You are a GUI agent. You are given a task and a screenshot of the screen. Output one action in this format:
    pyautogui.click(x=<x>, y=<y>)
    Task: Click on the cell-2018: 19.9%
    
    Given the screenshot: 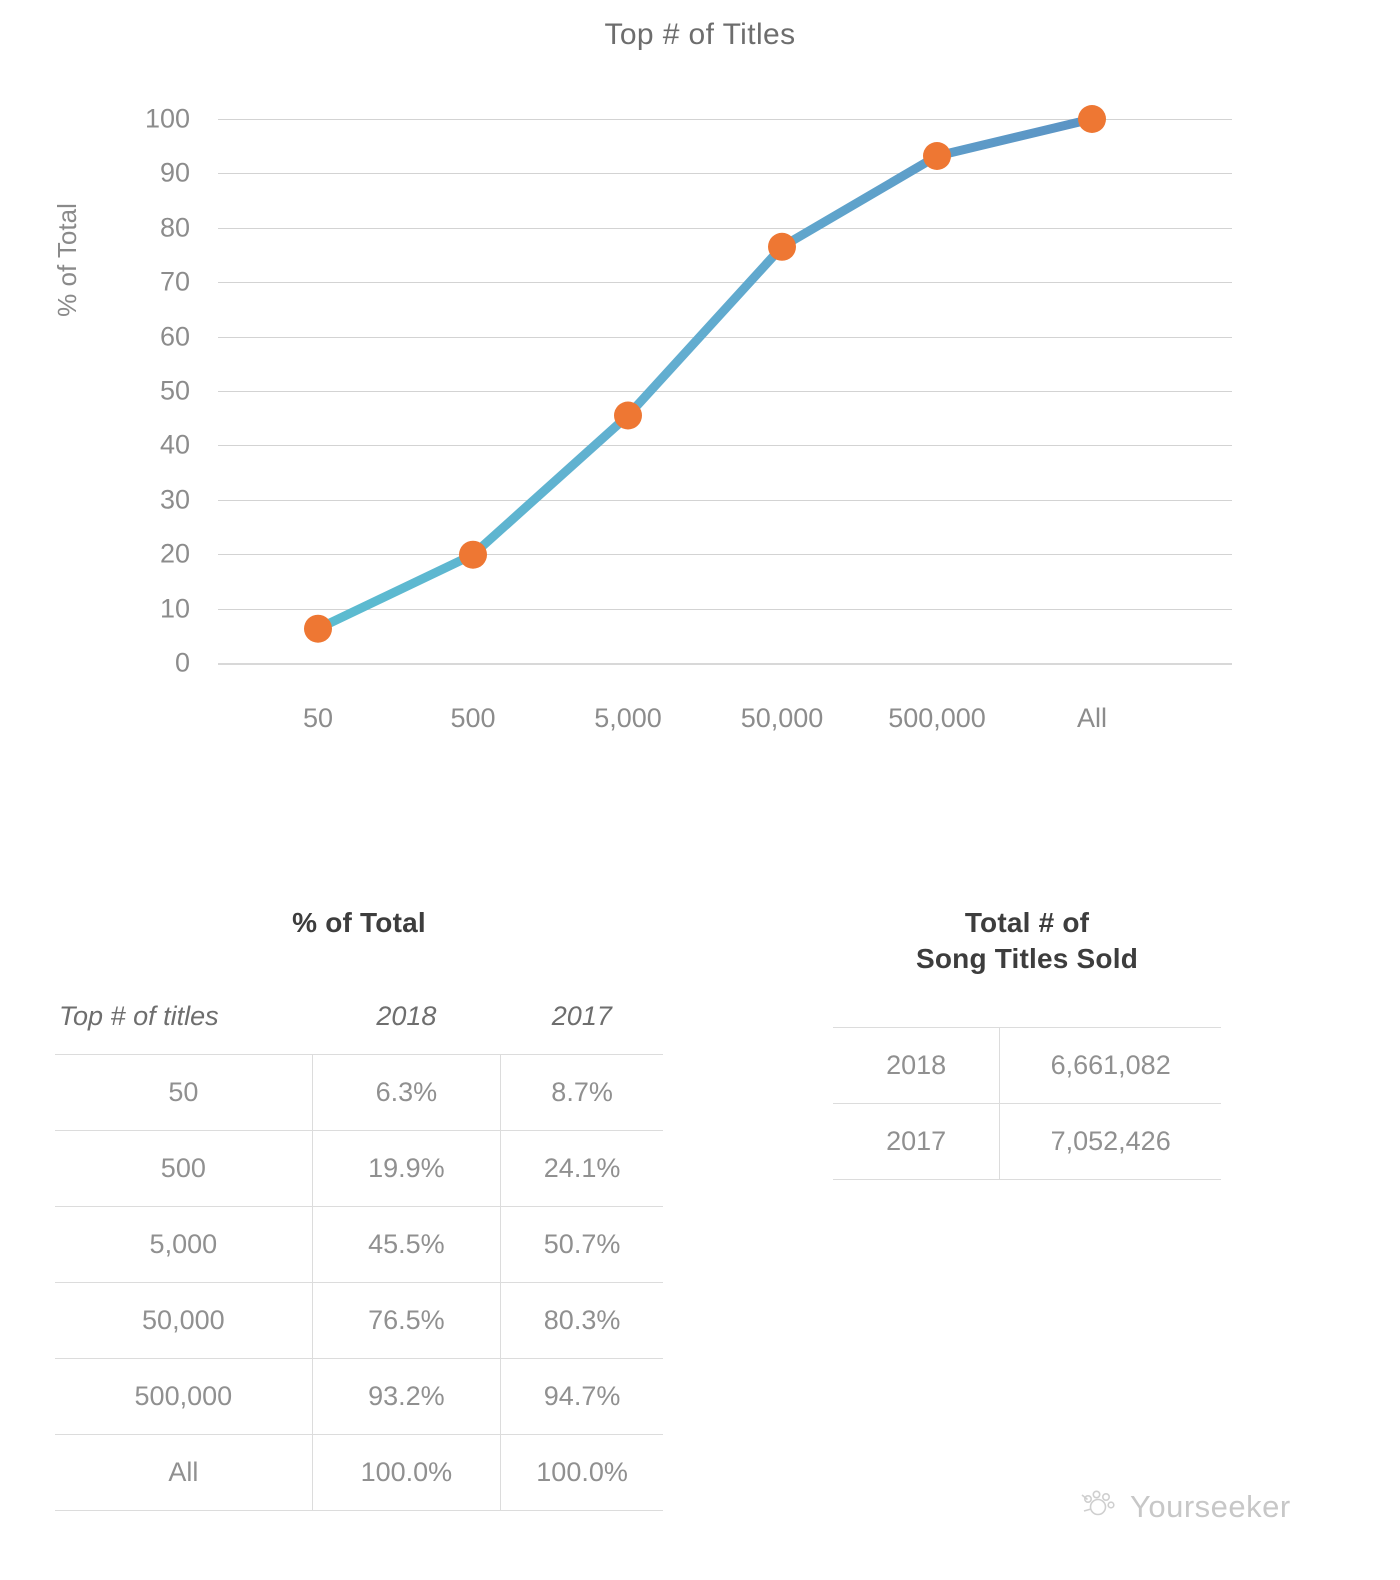 What is the action you would take?
    pyautogui.click(x=406, y=1168)
    